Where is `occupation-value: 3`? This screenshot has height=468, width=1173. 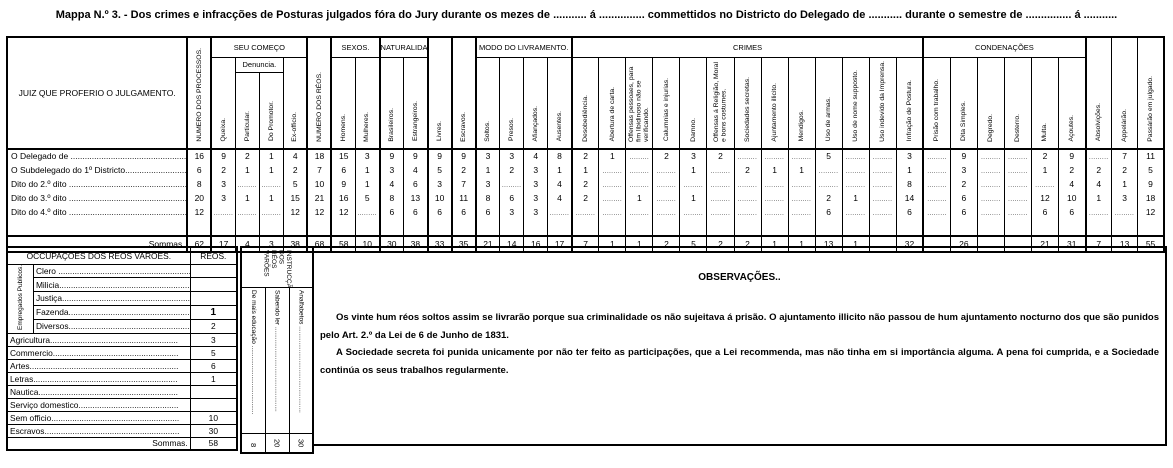
occupation-value: 3 is located at coordinates (213, 339).